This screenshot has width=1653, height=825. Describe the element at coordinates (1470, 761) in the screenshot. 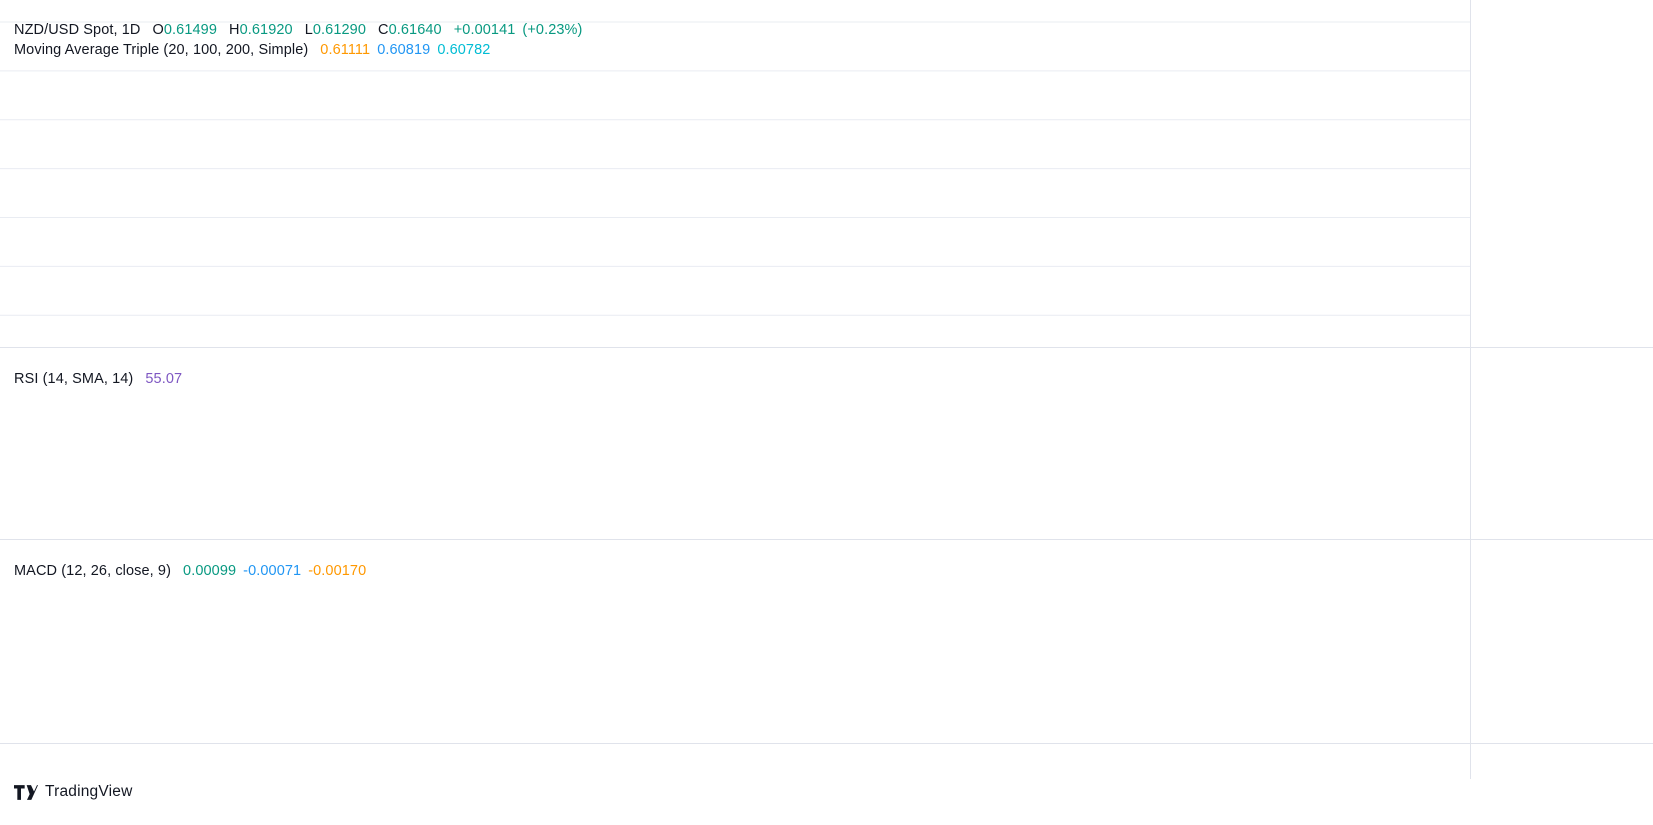

I see `time-axis-divider` at that location.